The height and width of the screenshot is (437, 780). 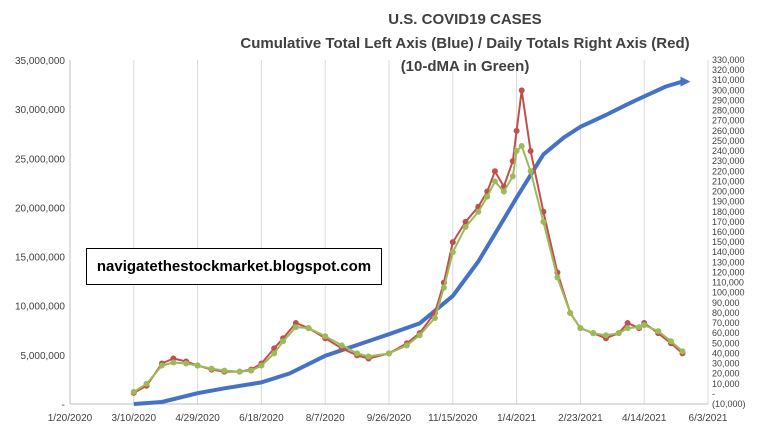 I want to click on right-tick-label: 230,000, so click(x=728, y=161).